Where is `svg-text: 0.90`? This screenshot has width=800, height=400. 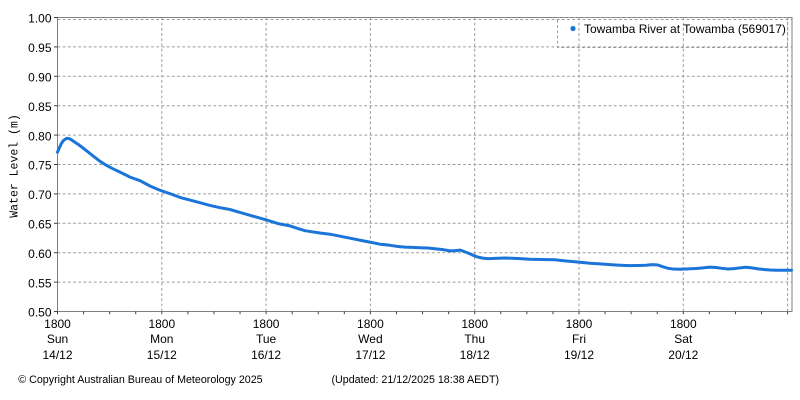
svg-text: 0.90 is located at coordinates (40, 78).